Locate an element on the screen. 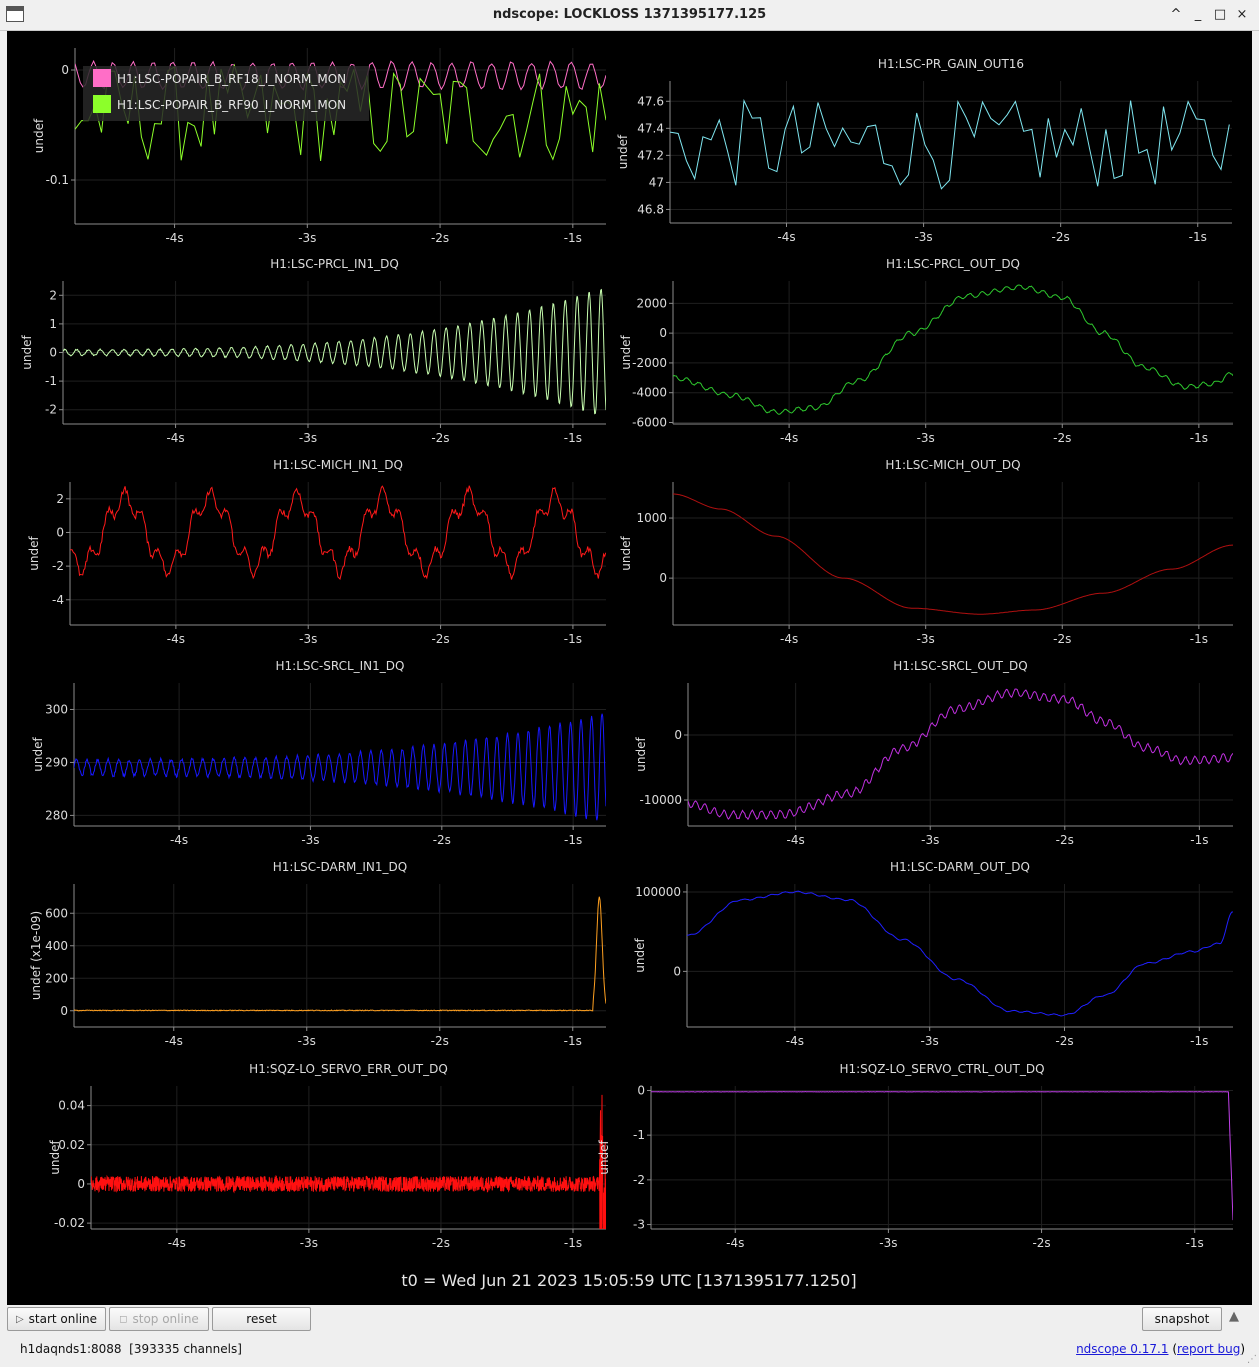 The image size is (1259, 1367). plot-title: H1:LSC-DARM_IN1_DQ is located at coordinates (340, 867).